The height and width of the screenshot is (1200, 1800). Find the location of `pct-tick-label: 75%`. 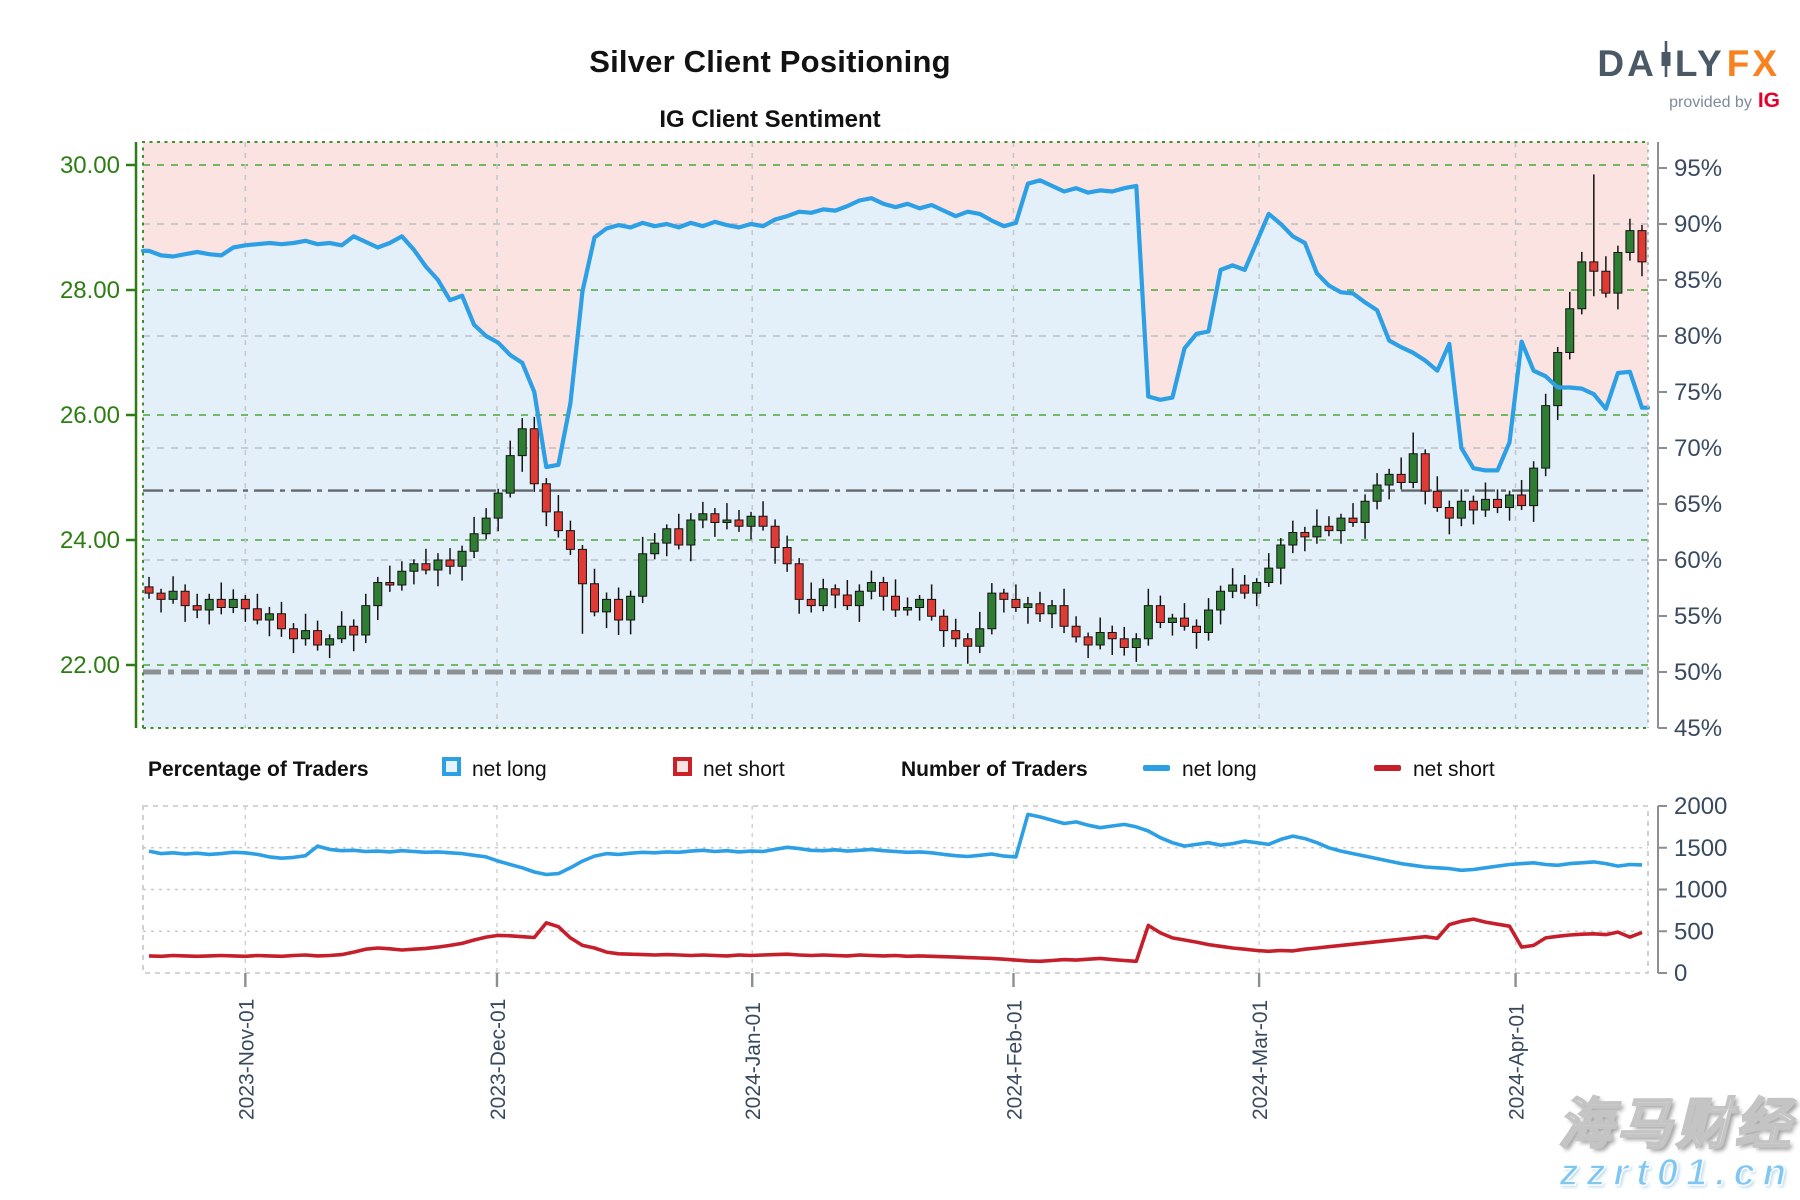

pct-tick-label: 75% is located at coordinates (1698, 392).